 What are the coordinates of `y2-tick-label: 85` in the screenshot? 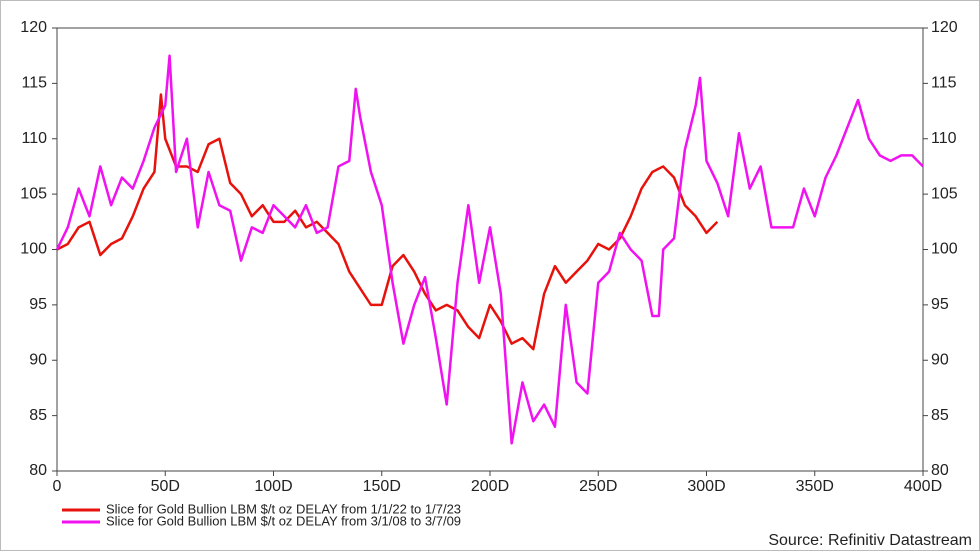 It's located at (940, 415).